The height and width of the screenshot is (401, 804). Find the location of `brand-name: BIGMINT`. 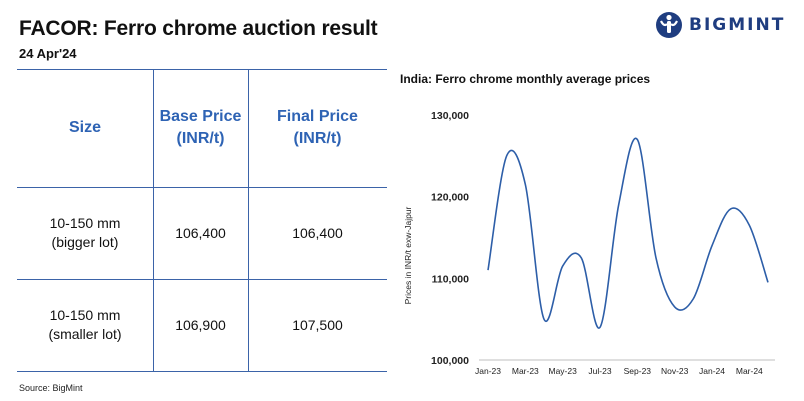

brand-name: BIGMINT is located at coordinates (737, 25).